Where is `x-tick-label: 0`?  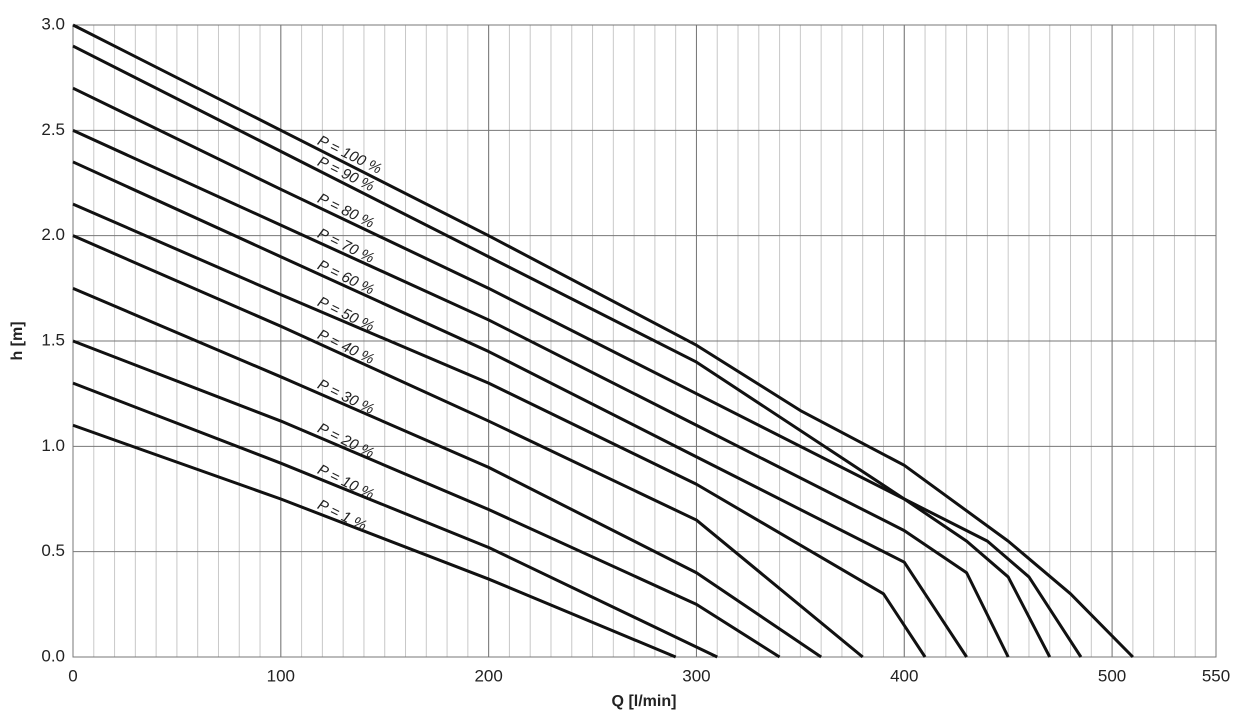 x-tick-label: 0 is located at coordinates (72, 675).